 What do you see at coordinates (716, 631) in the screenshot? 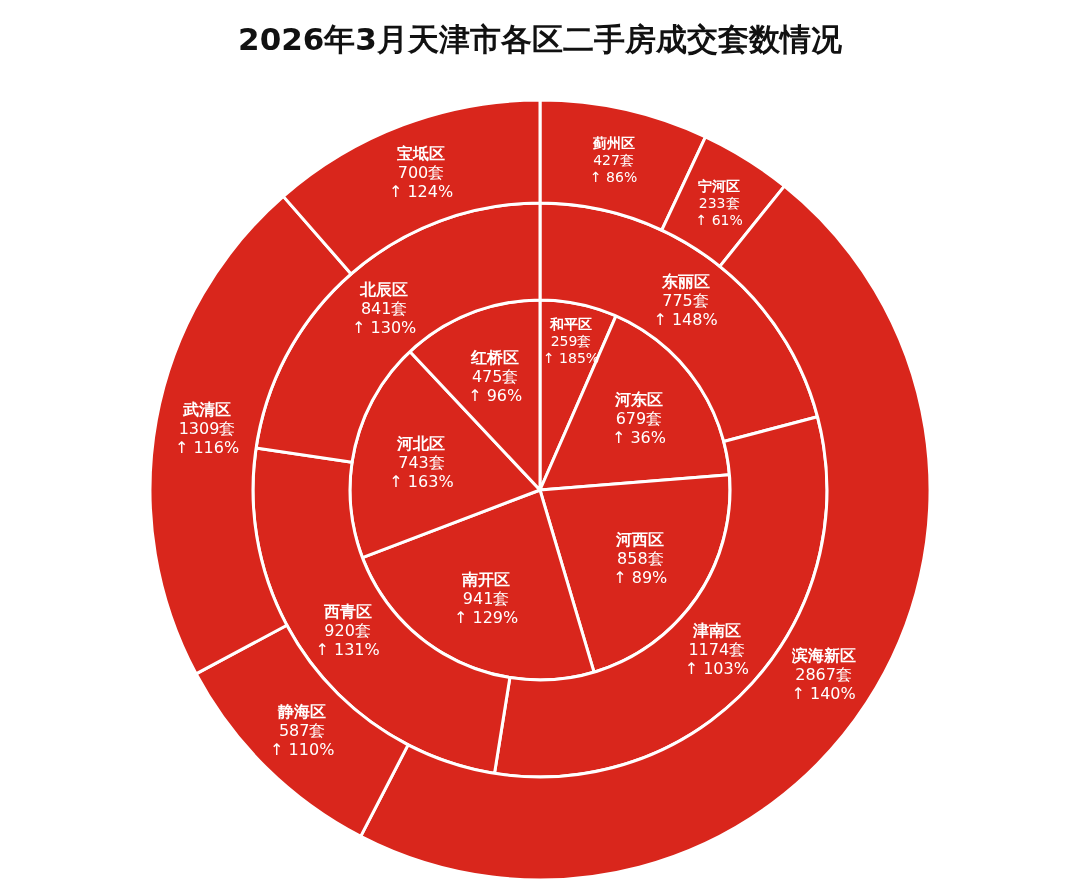
I see `slice-label: 津南区` at bounding box center [716, 631].